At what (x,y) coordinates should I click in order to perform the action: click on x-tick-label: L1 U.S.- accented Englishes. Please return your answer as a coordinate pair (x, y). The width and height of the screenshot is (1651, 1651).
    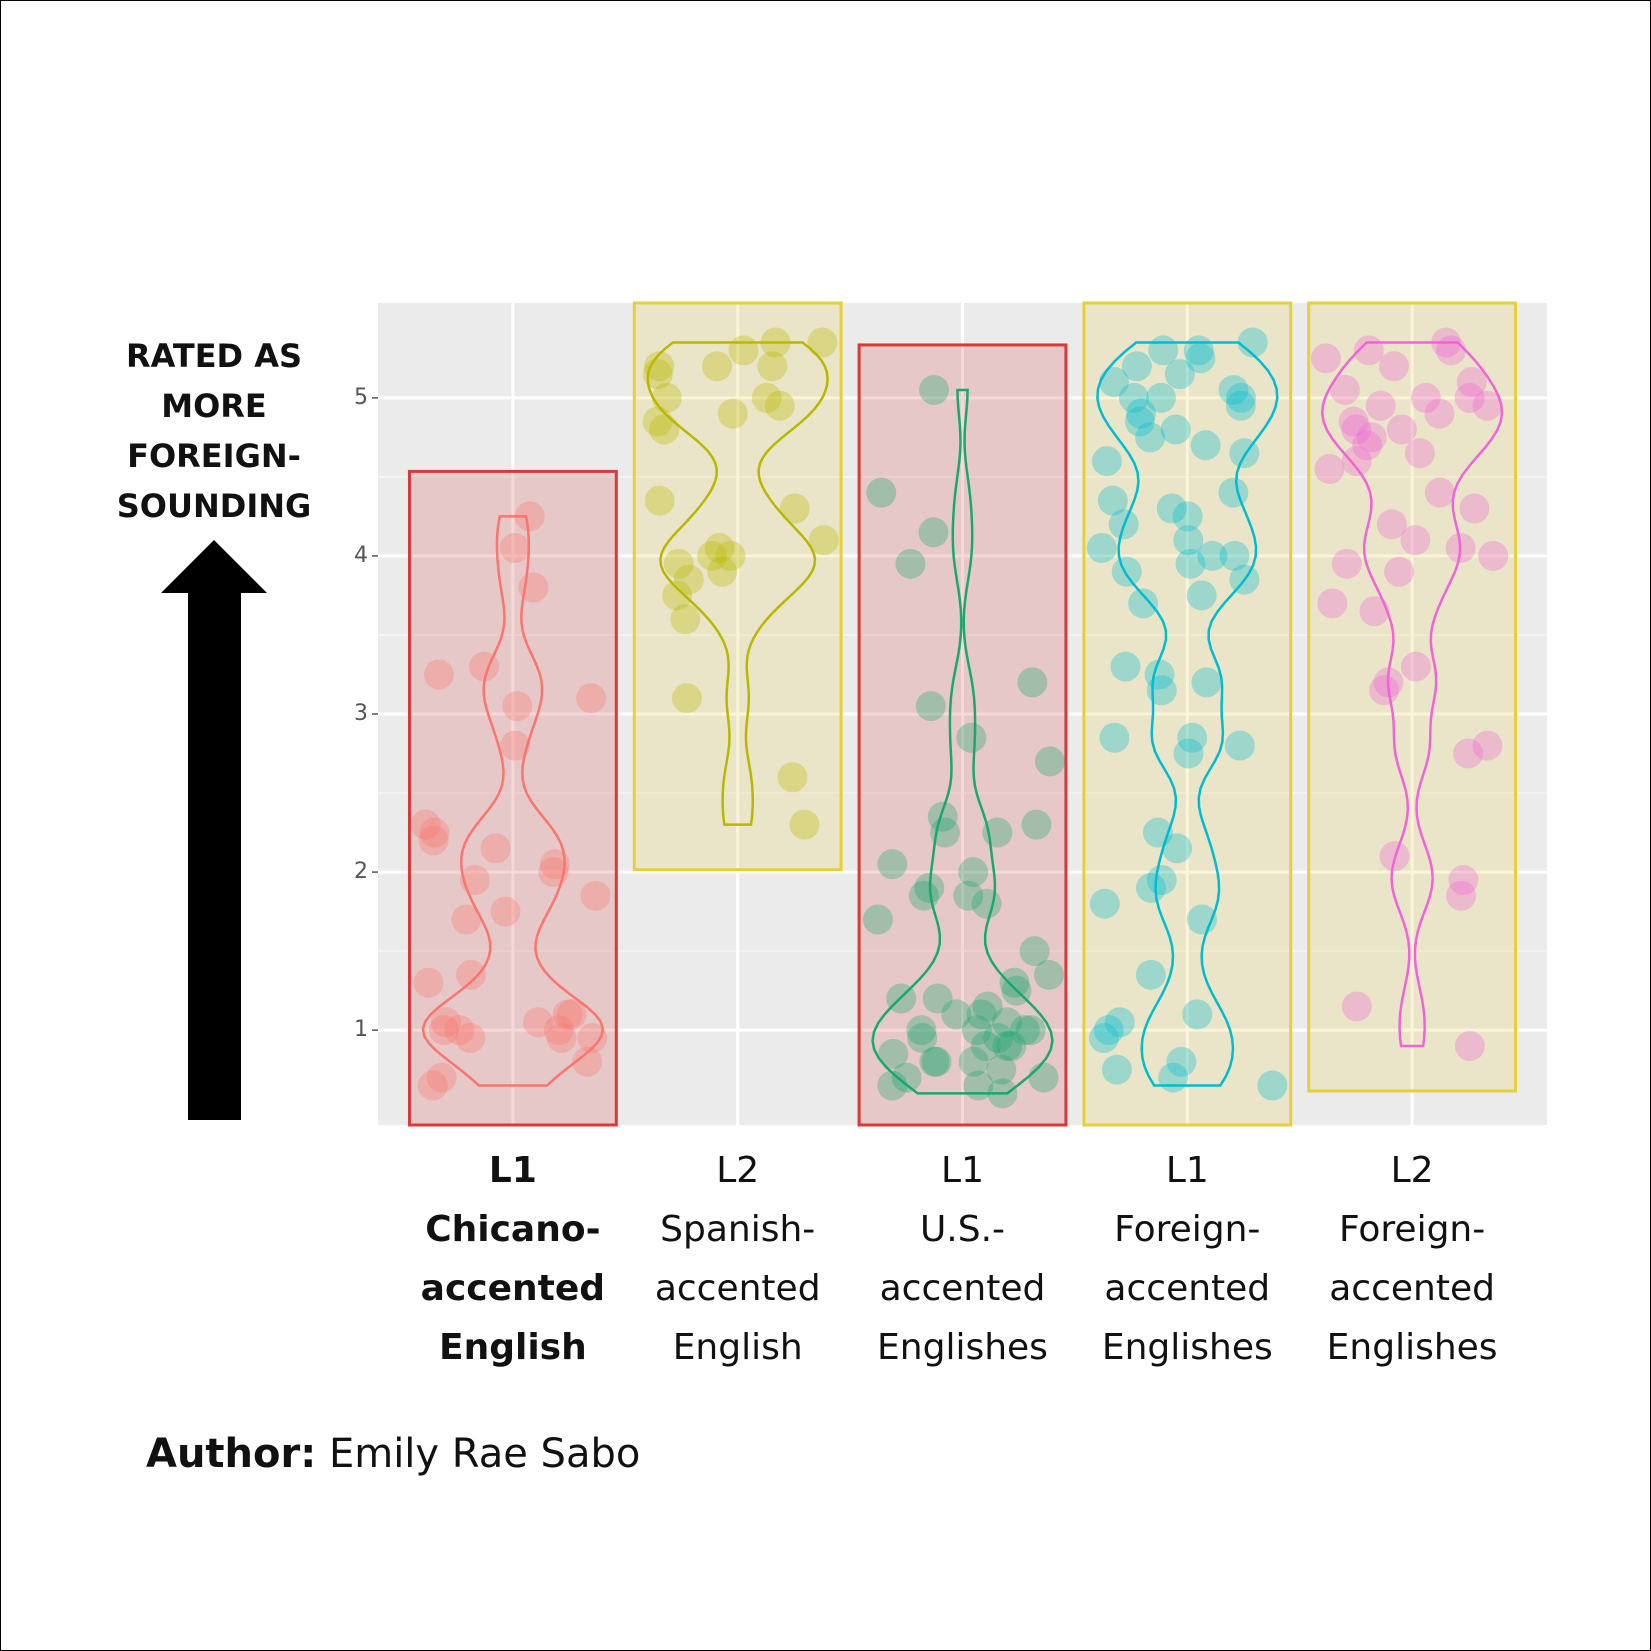
    Looking at the image, I should click on (962, 1259).